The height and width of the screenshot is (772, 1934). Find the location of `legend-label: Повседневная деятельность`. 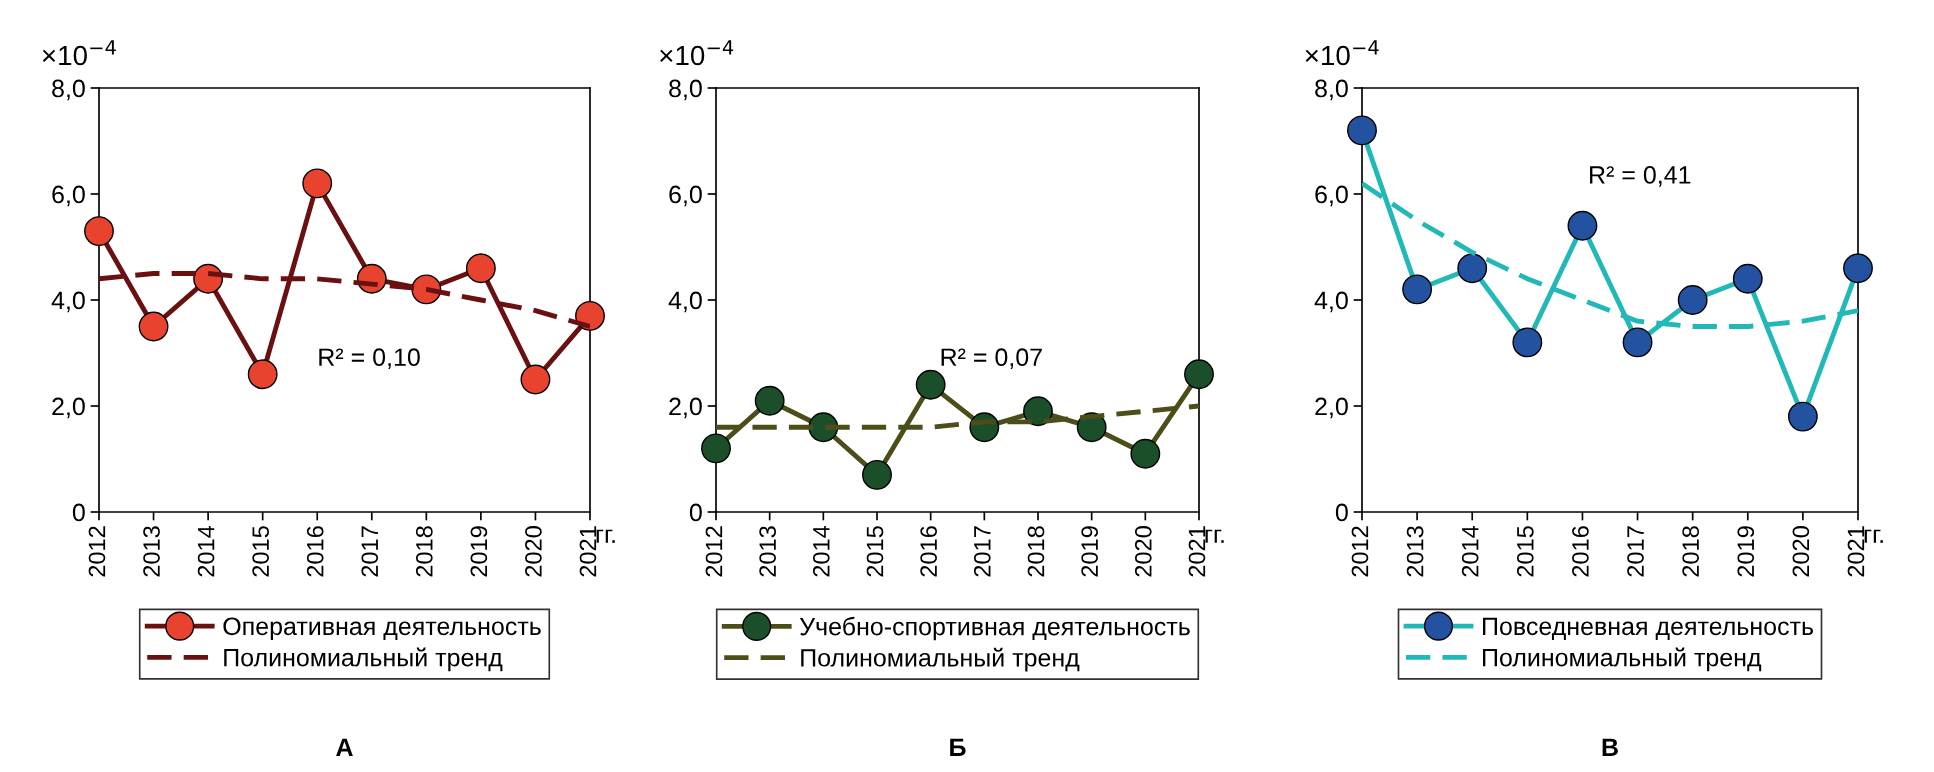

legend-label: Повседневная деятельность is located at coordinates (1648, 628).